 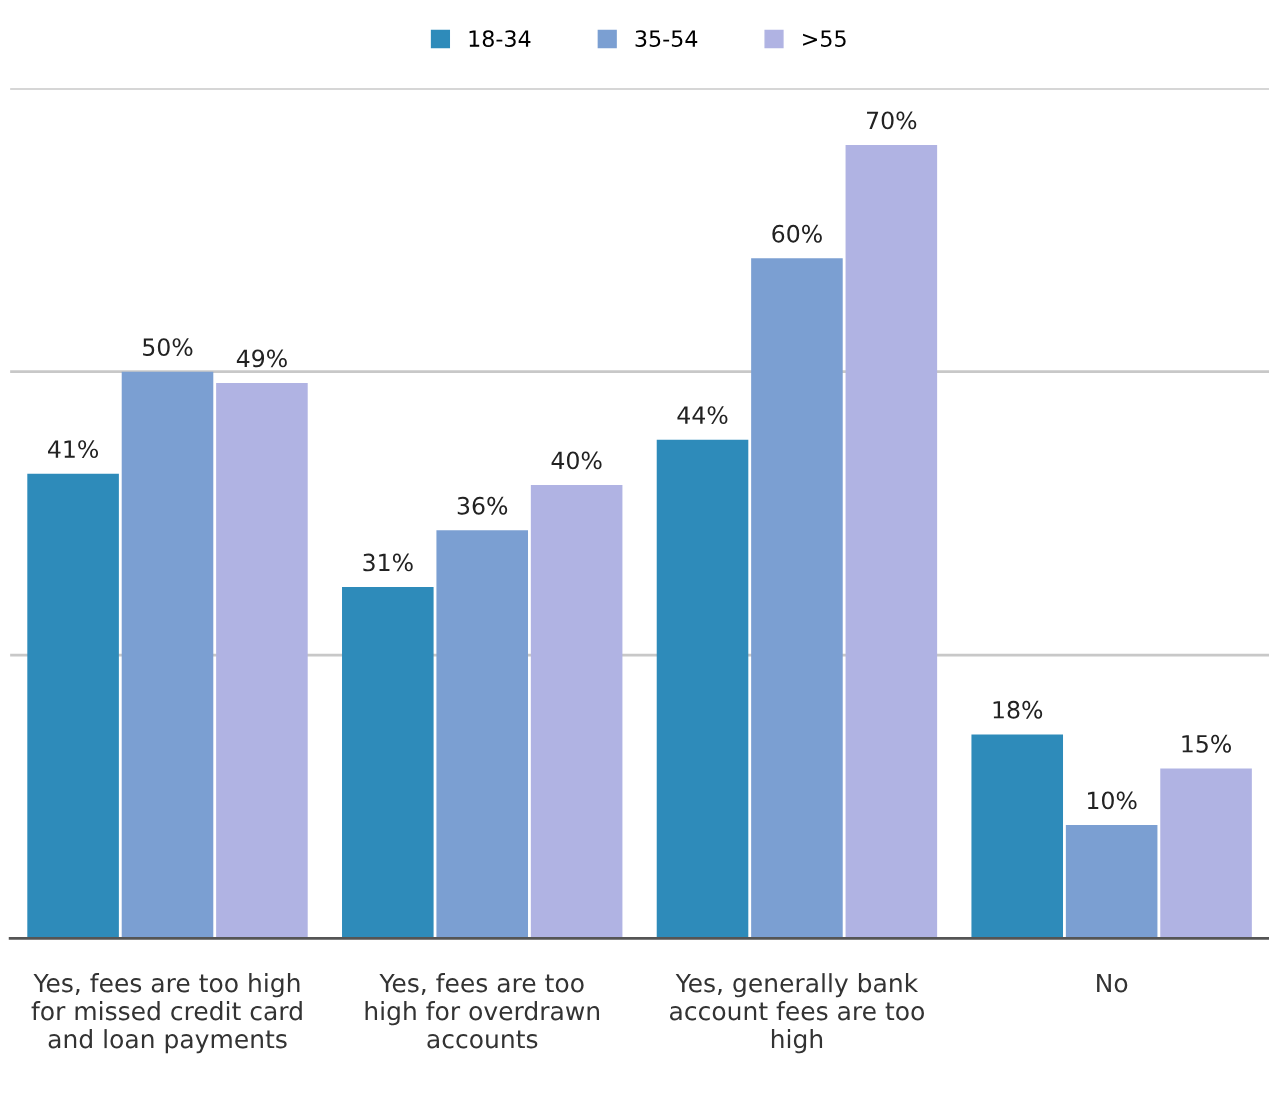 I want to click on data-label: 60%, so click(x=797, y=233).